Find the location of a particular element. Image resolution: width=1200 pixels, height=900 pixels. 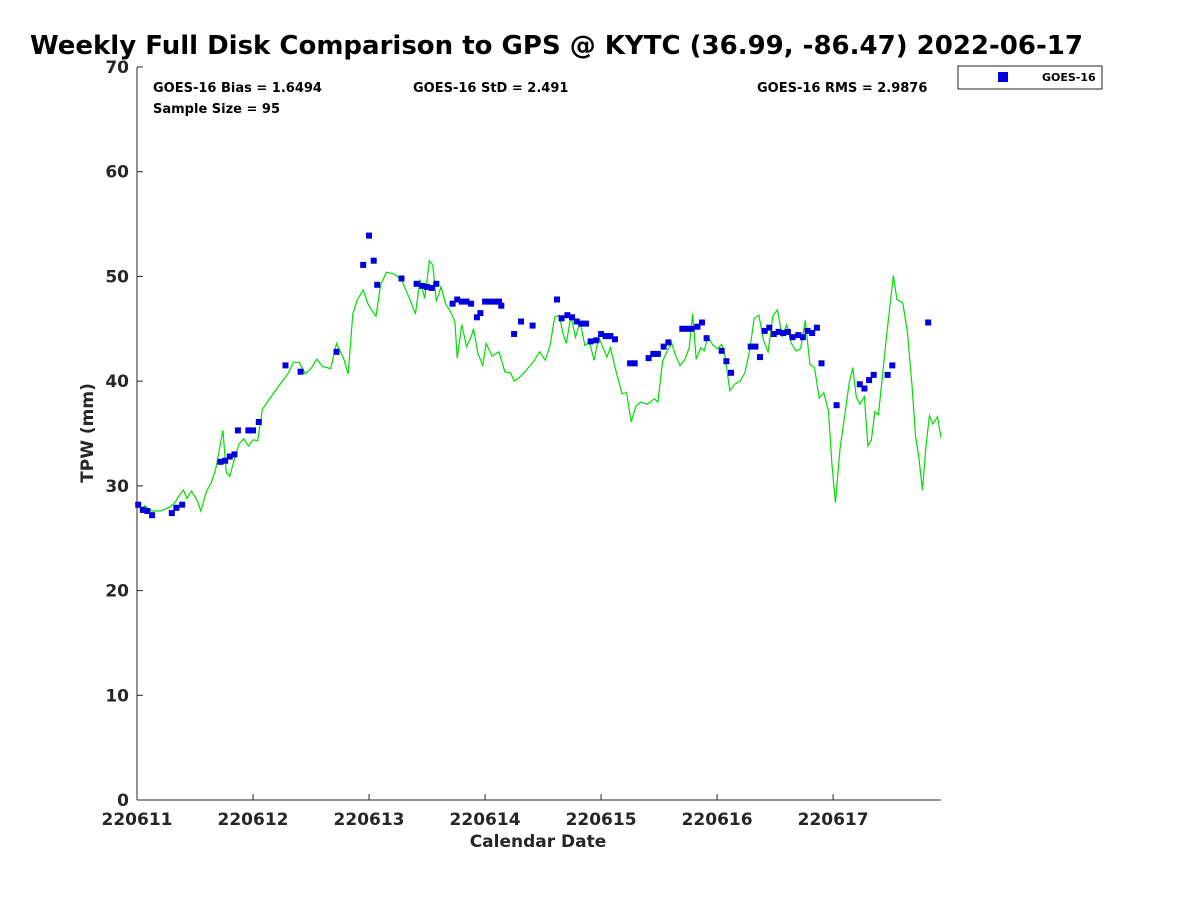

rms-stat: GOES-16 RMS = 2.9876 is located at coordinates (842, 88).